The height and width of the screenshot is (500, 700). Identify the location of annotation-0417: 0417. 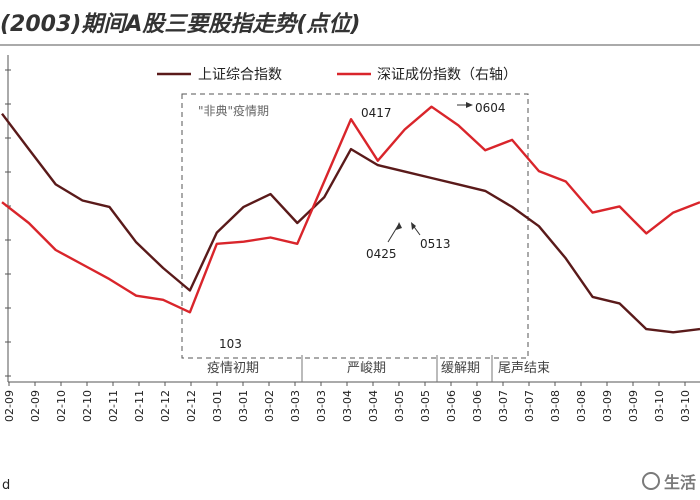
(376, 113).